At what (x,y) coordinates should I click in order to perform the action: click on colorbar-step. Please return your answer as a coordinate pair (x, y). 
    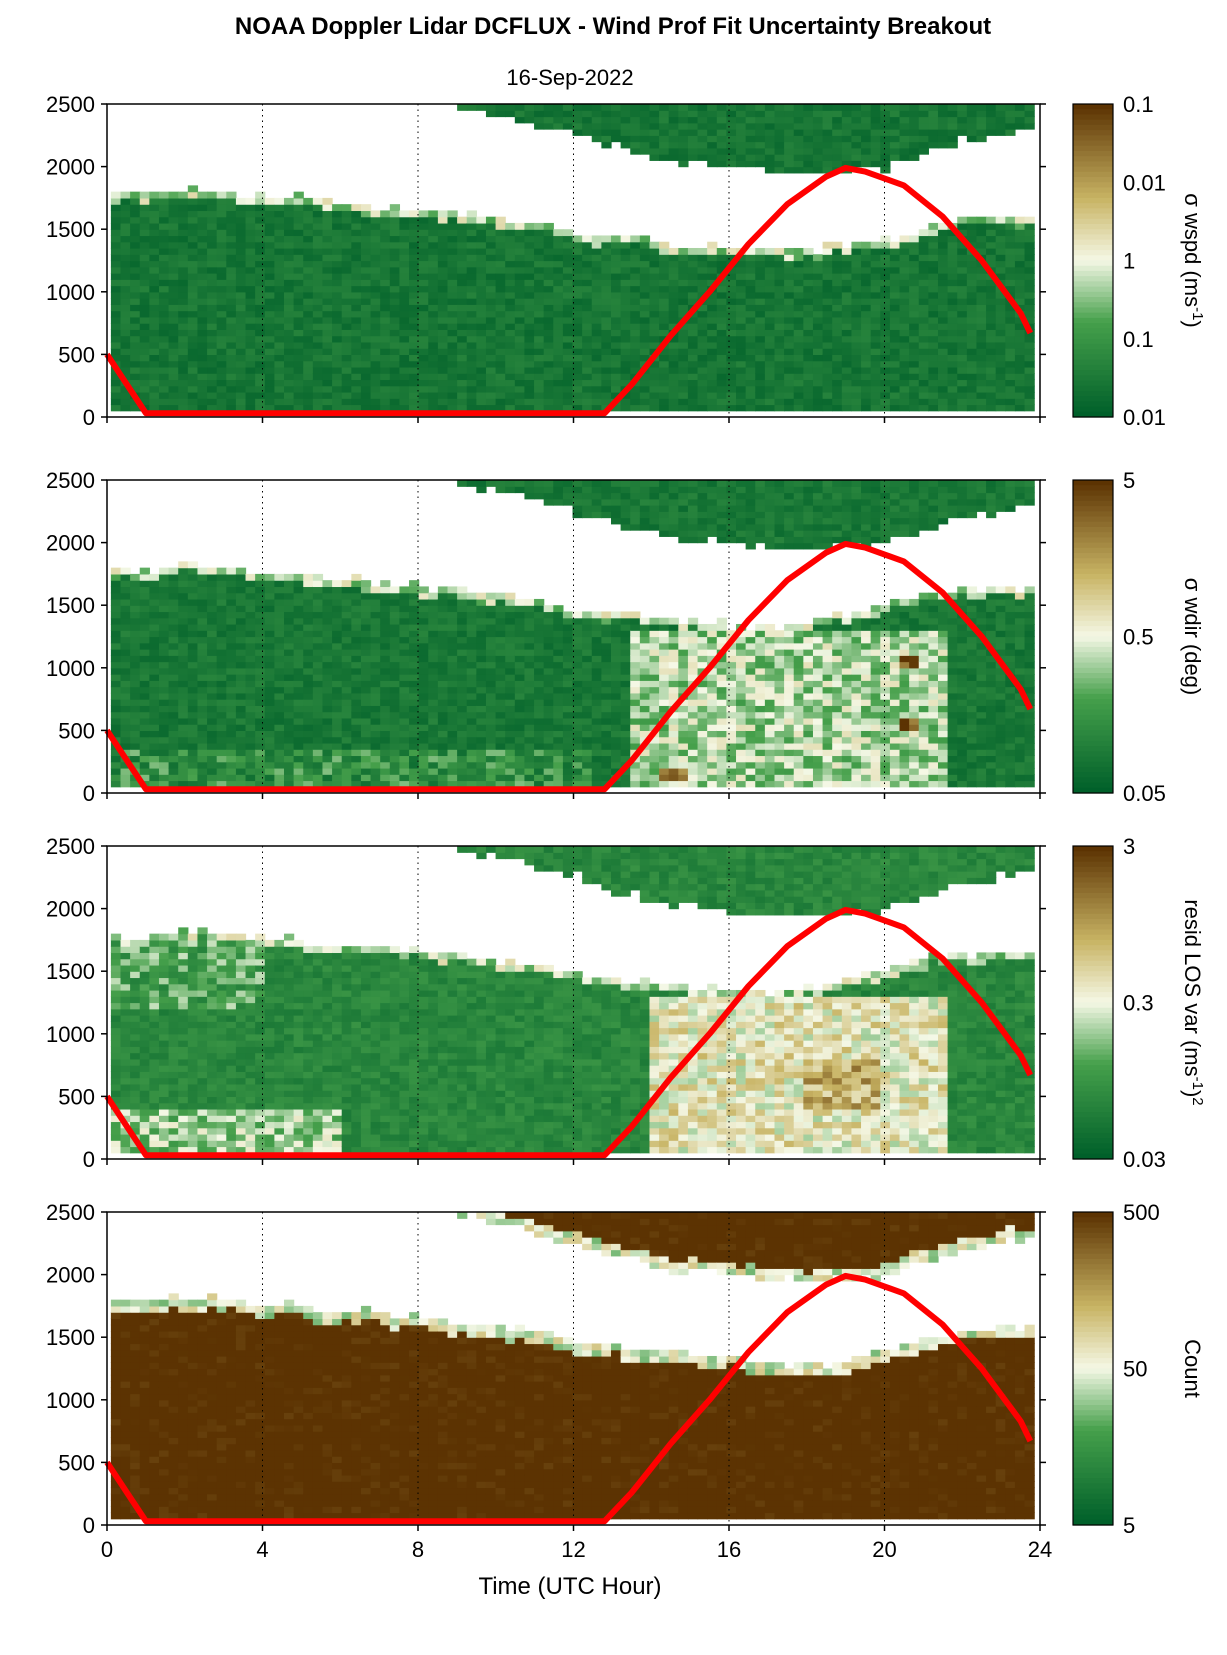
    Looking at the image, I should click on (1093, 253).